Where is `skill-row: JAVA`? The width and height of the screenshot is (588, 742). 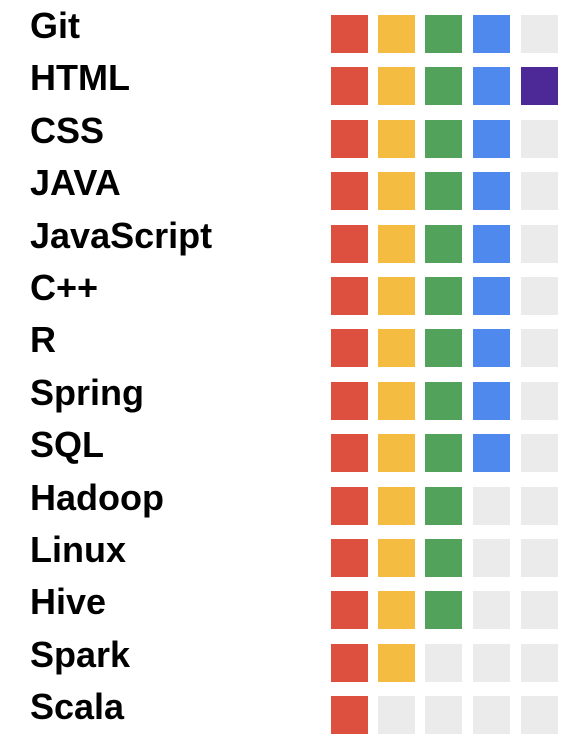
skill-row: JAVA is located at coordinates (294, 191).